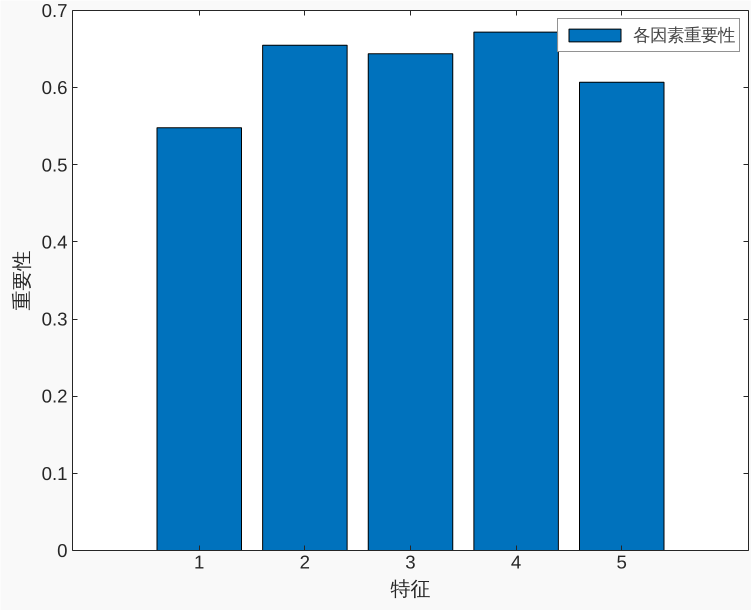  What do you see at coordinates (55, 165) in the screenshot?
I see `y-tick-label: 0.5` at bounding box center [55, 165].